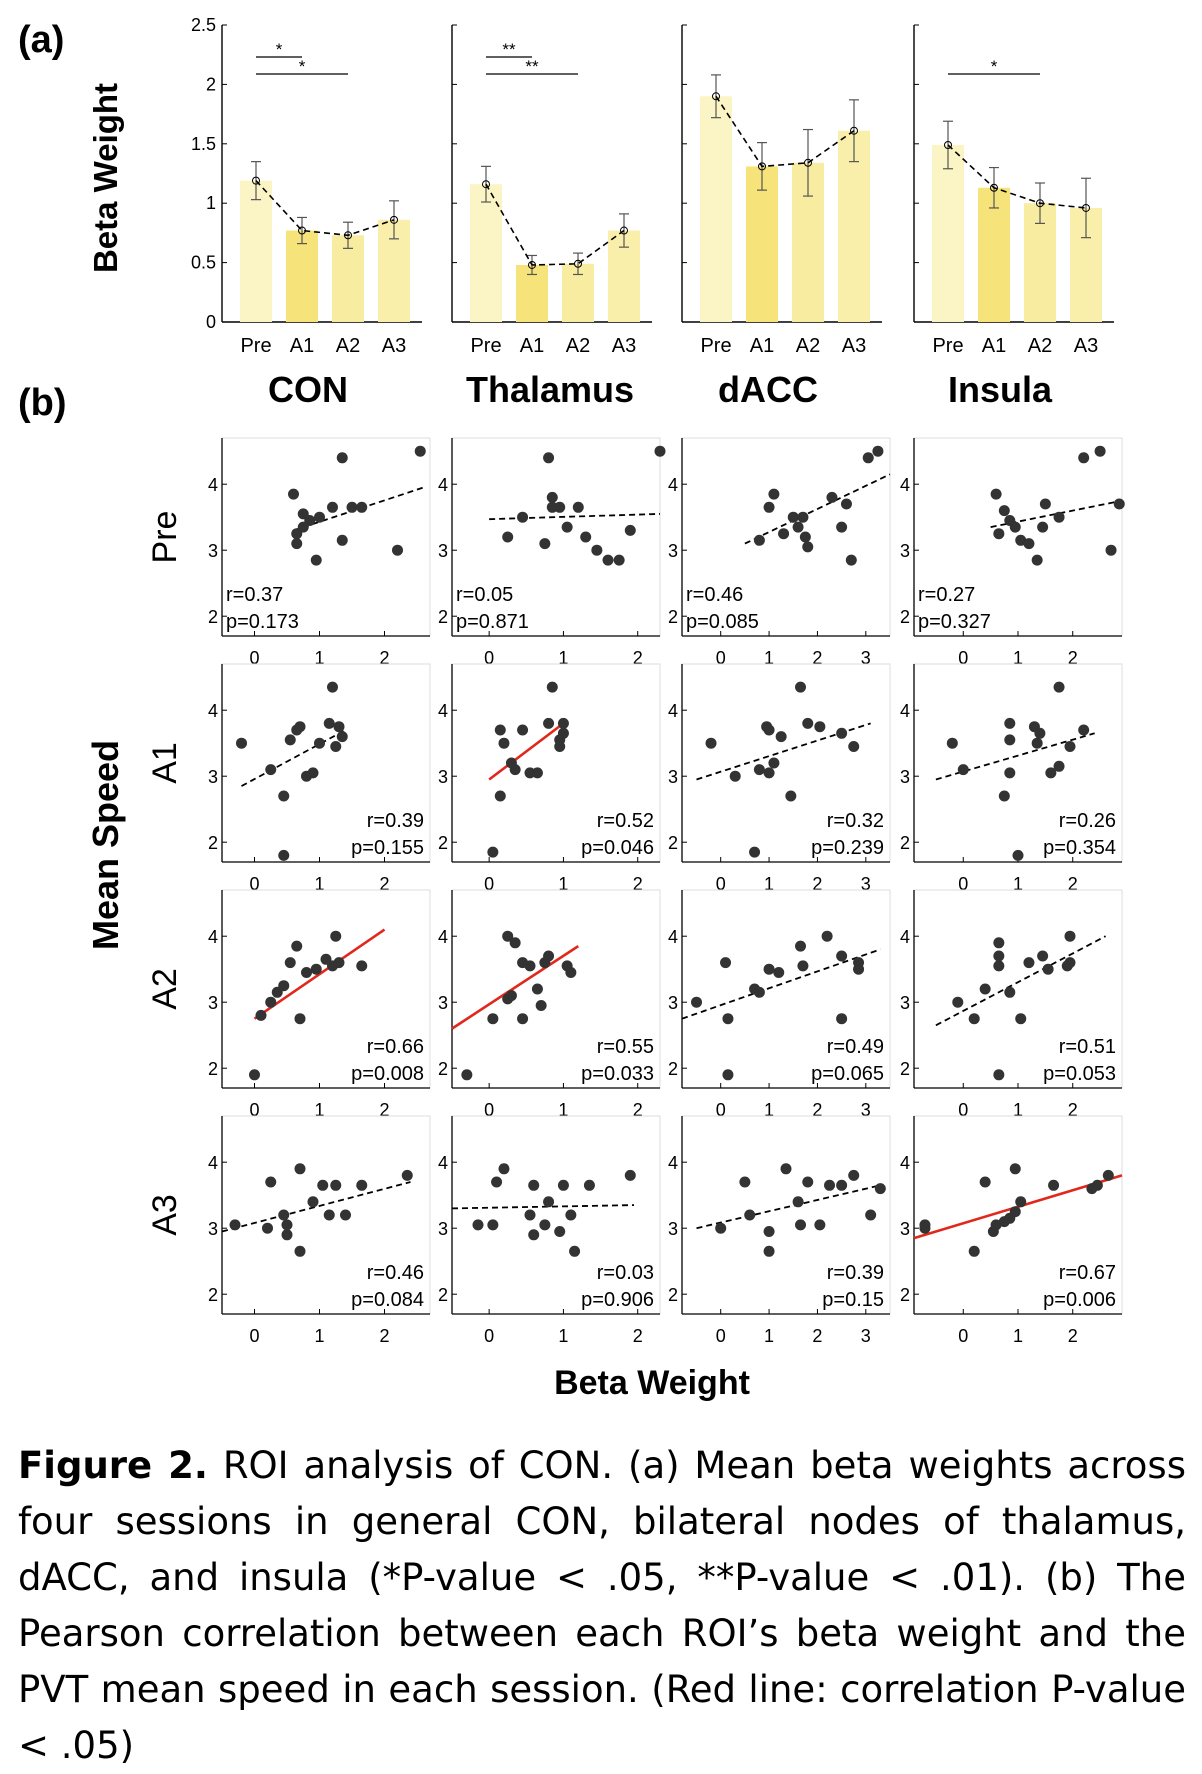 The height and width of the screenshot is (1774, 1202). Describe the element at coordinates (319, 778) in the screenshot. I see `scatter-cell-a1-con: 2 3 4 0 1 2 r=0.39 p=0.155` at that location.